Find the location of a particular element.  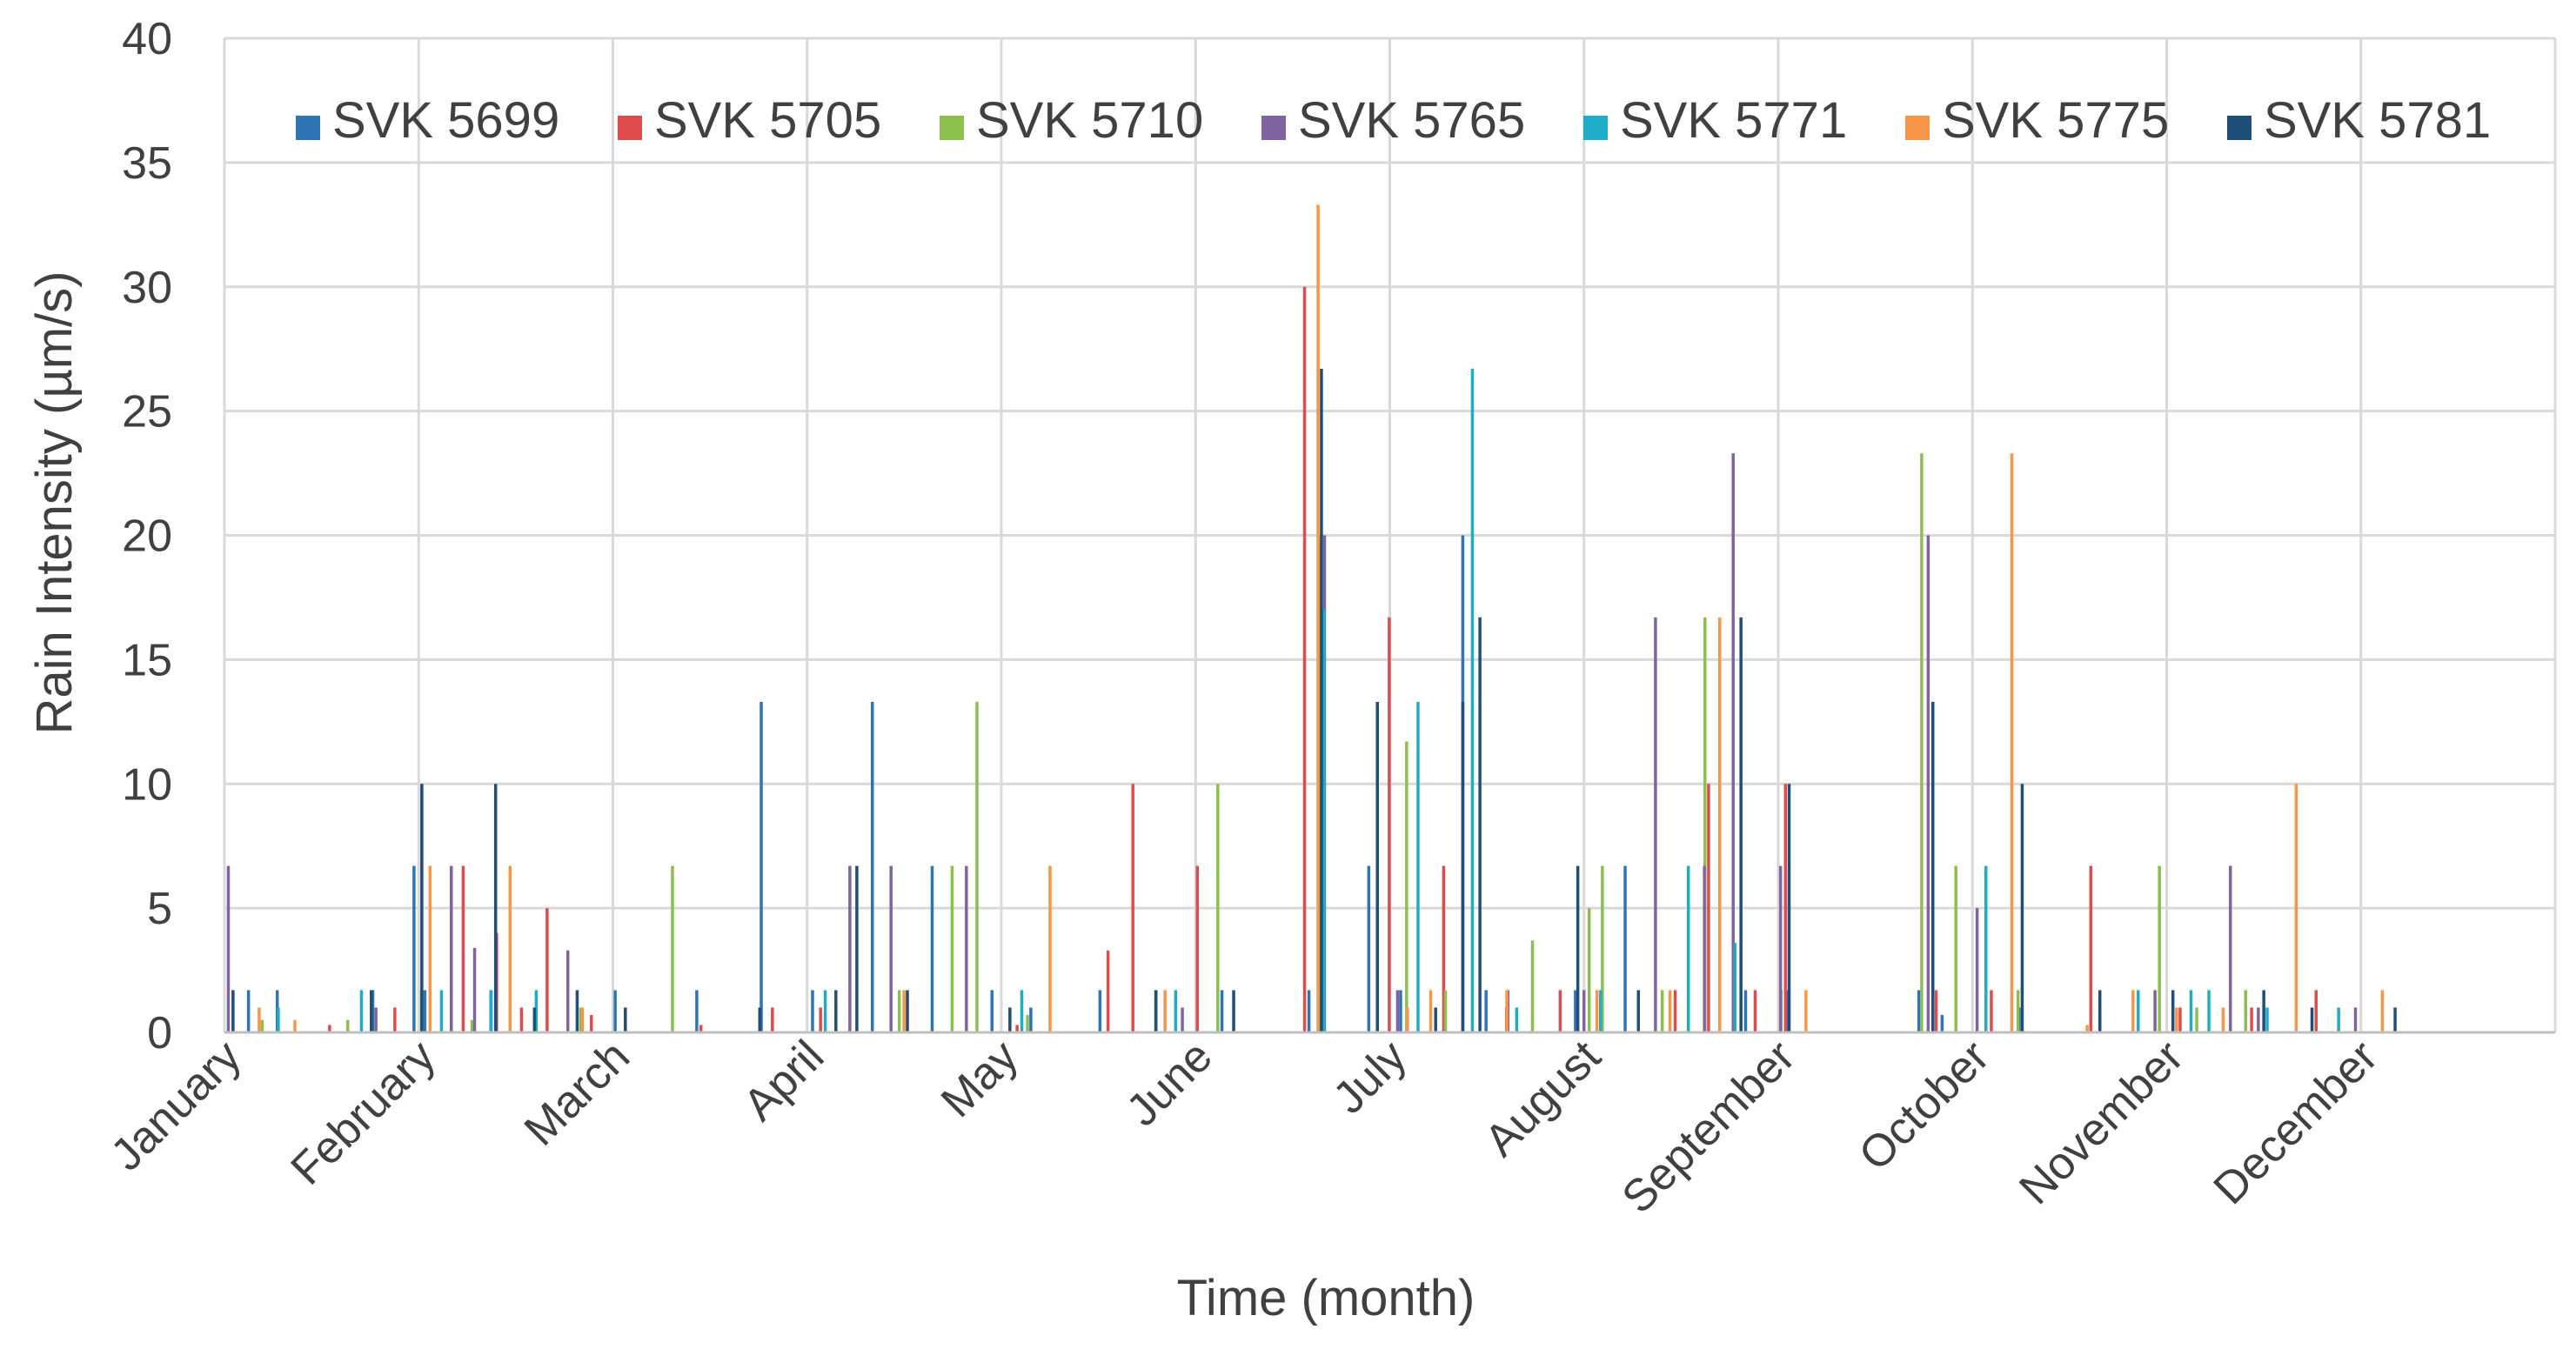

legend-item-svk-5765: SVK 5765 is located at coordinates (1393, 120).